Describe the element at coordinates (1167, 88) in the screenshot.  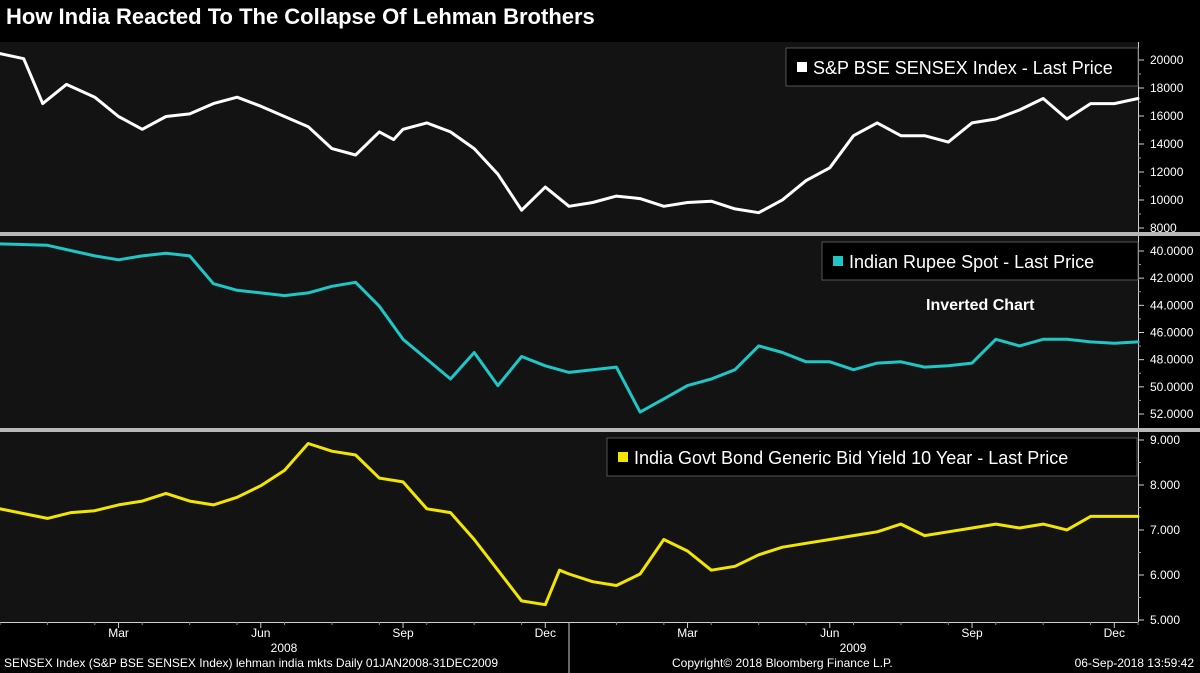
I see `y-tick-label: 18000` at that location.